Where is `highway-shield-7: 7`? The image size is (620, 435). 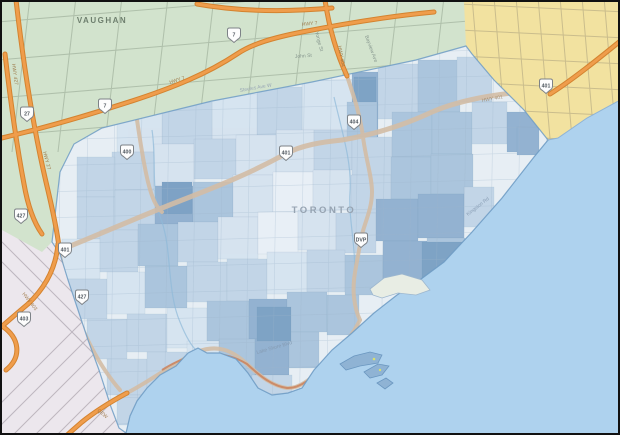
highway-shield-7: 7 is located at coordinates (234, 35).